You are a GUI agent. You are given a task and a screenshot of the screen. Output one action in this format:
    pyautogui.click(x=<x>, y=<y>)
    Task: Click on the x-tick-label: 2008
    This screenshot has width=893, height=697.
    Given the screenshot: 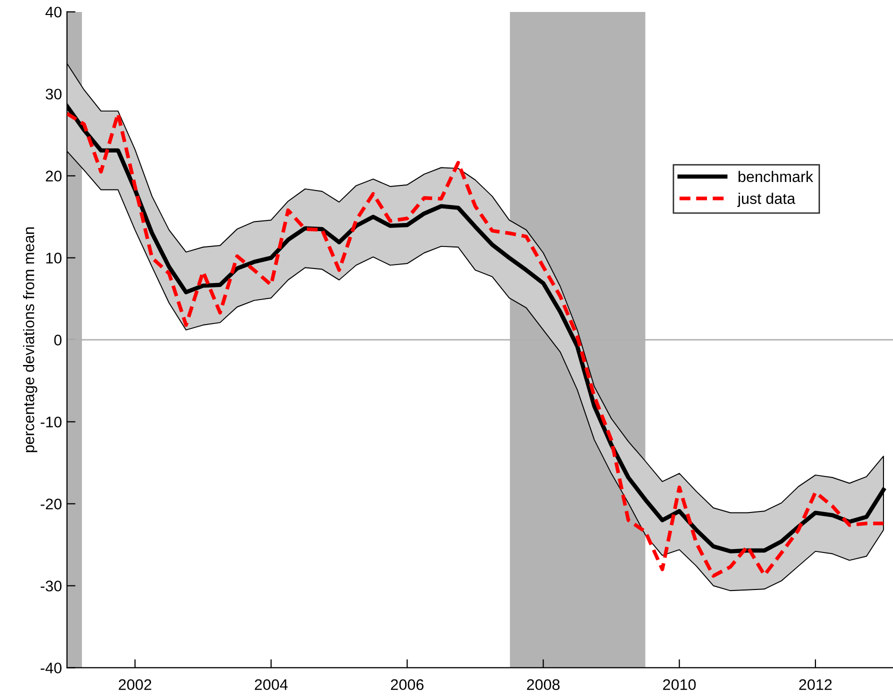 What is the action you would take?
    pyautogui.click(x=543, y=684)
    